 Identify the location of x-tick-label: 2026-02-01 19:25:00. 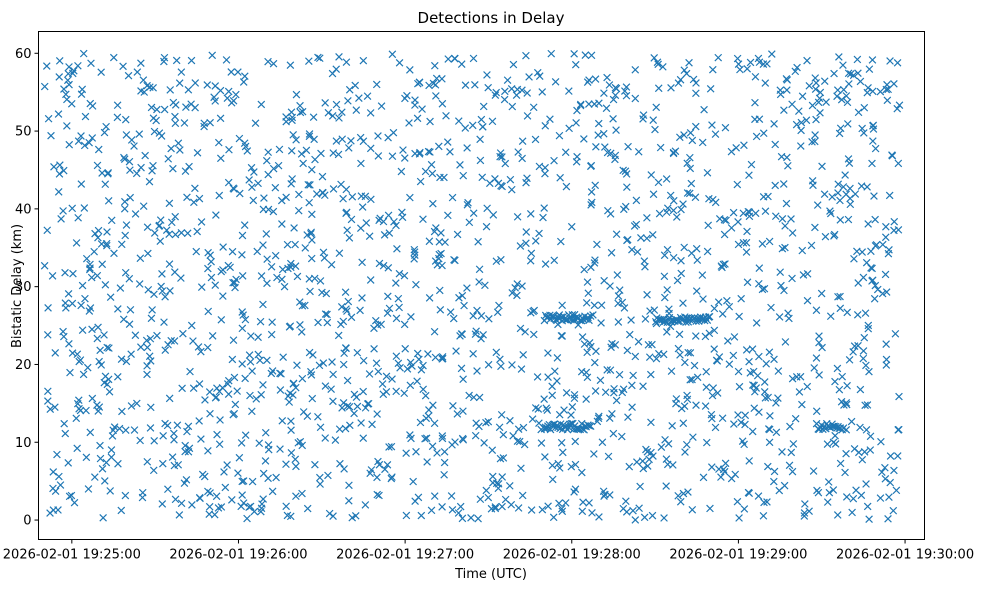
(72, 555).